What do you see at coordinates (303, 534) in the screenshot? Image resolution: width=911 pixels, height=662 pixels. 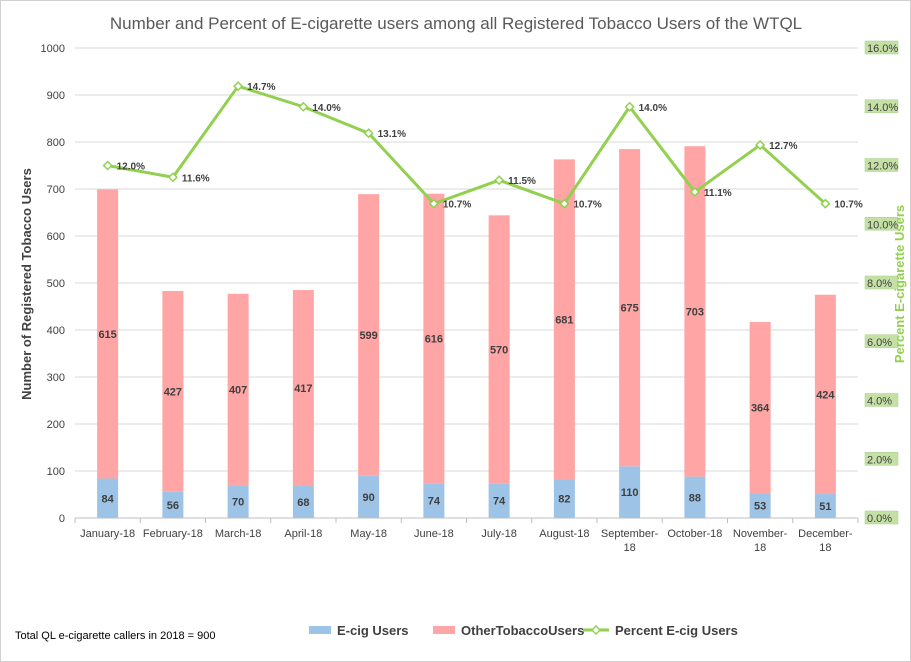 I see `x-tick-label: April-18` at bounding box center [303, 534].